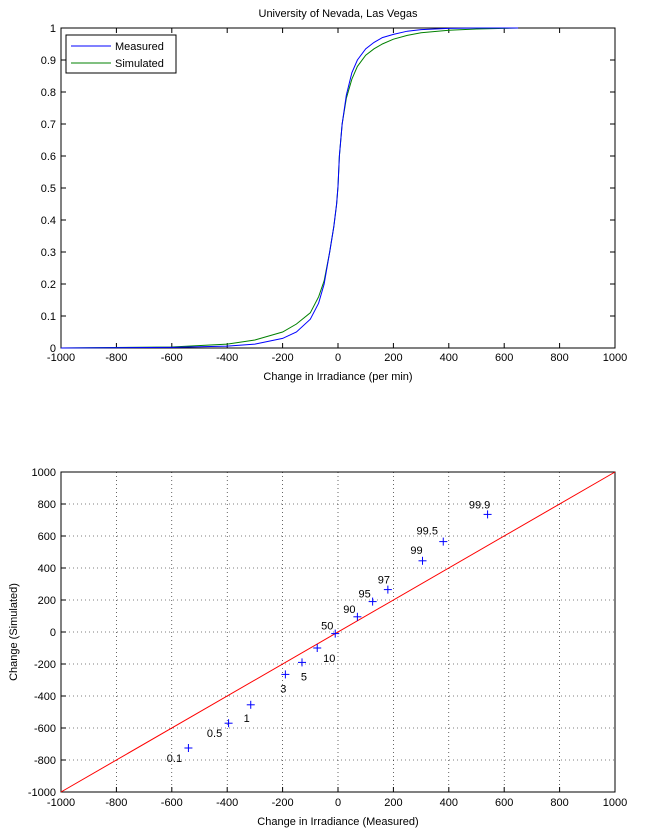 Image resolution: width=650 pixels, height=835 pixels. I want to click on qq-point: 0.1, so click(180, 754).